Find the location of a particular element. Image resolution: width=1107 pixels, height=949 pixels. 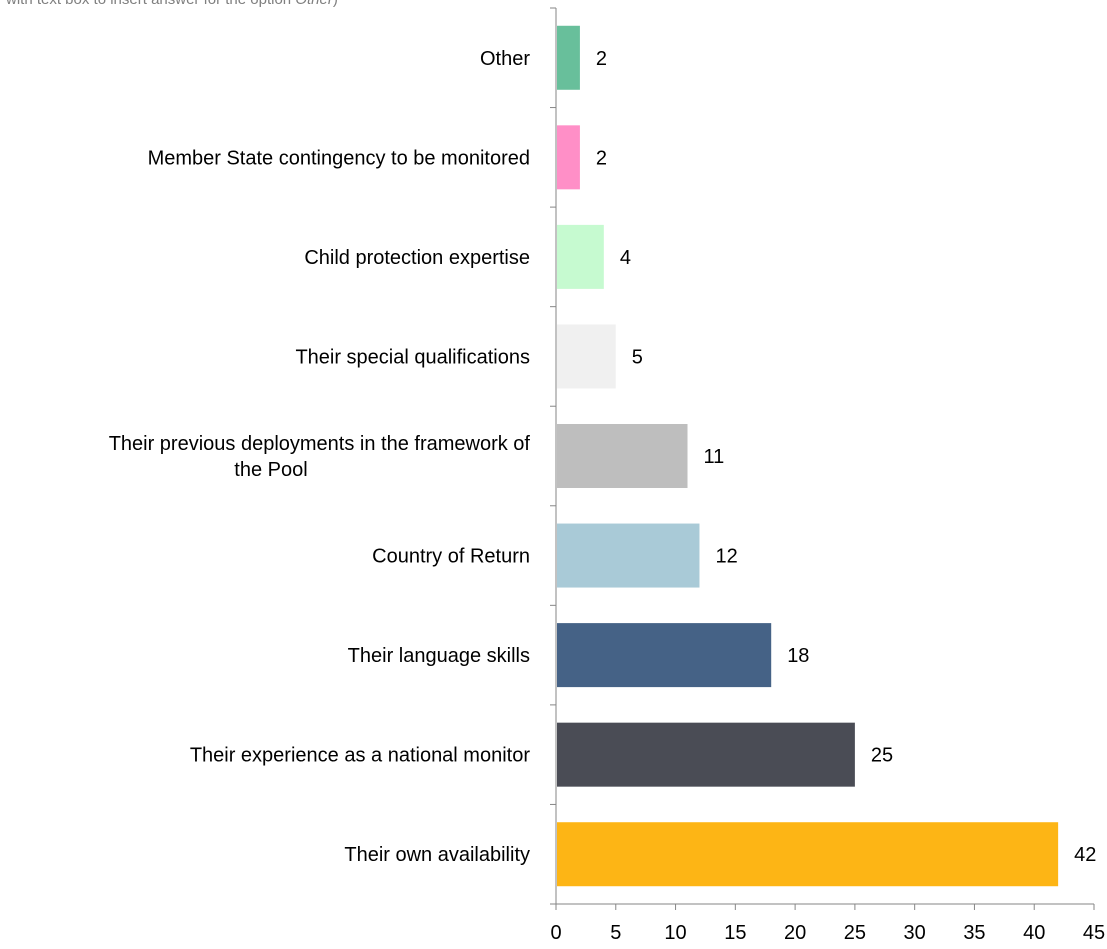

category-label: Their experience as a national monitor is located at coordinates (360, 756).